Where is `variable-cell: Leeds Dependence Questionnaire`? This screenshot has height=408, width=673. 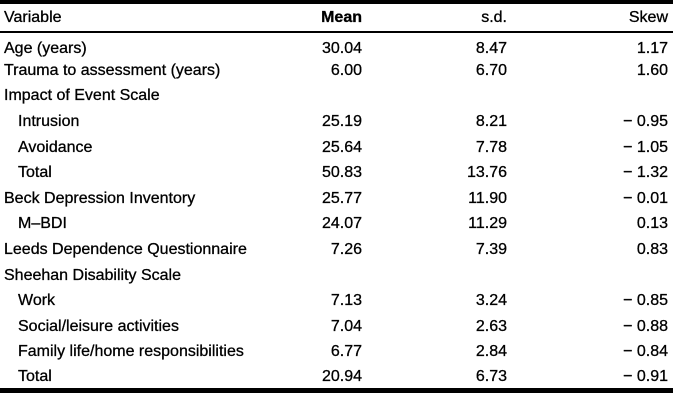 variable-cell: Leeds Dependence Questionnaire is located at coordinates (125, 249).